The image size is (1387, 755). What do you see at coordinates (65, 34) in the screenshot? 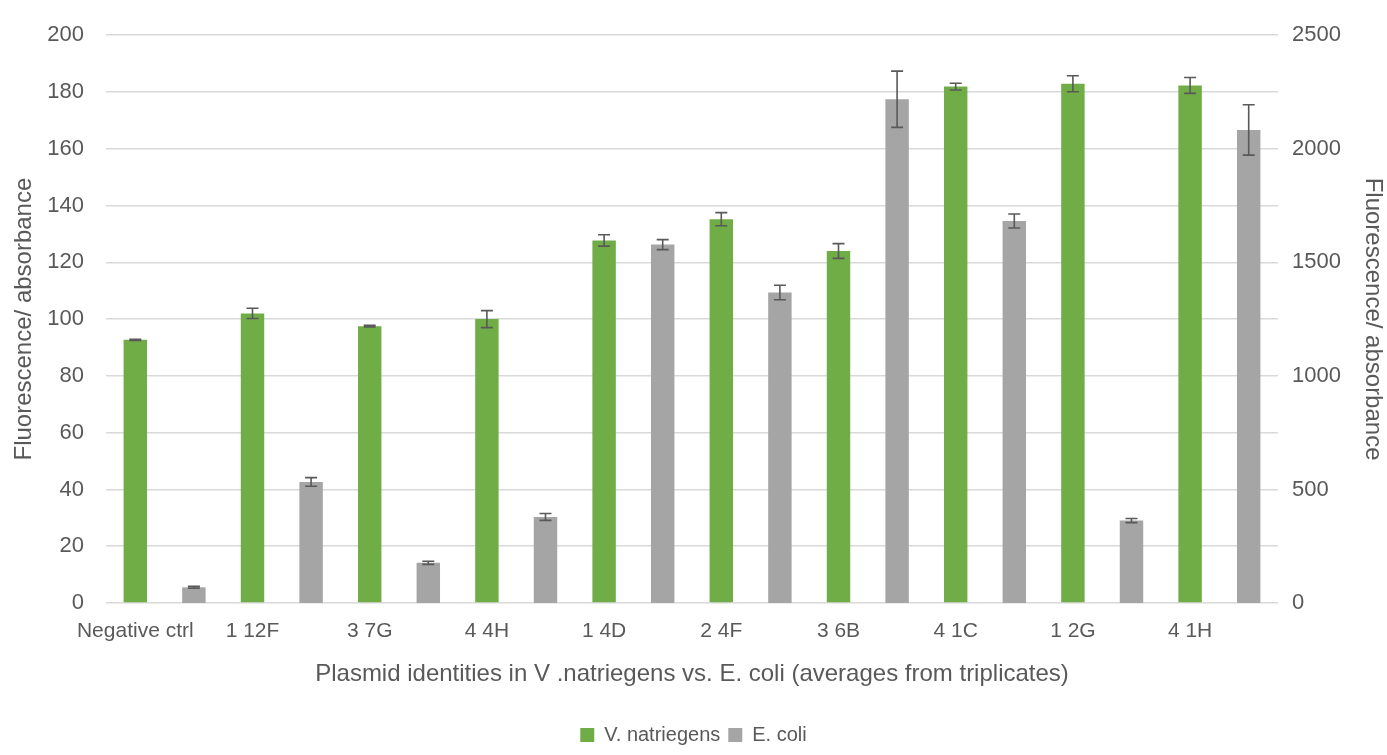
I see `y-tick-label: 200` at bounding box center [65, 34].